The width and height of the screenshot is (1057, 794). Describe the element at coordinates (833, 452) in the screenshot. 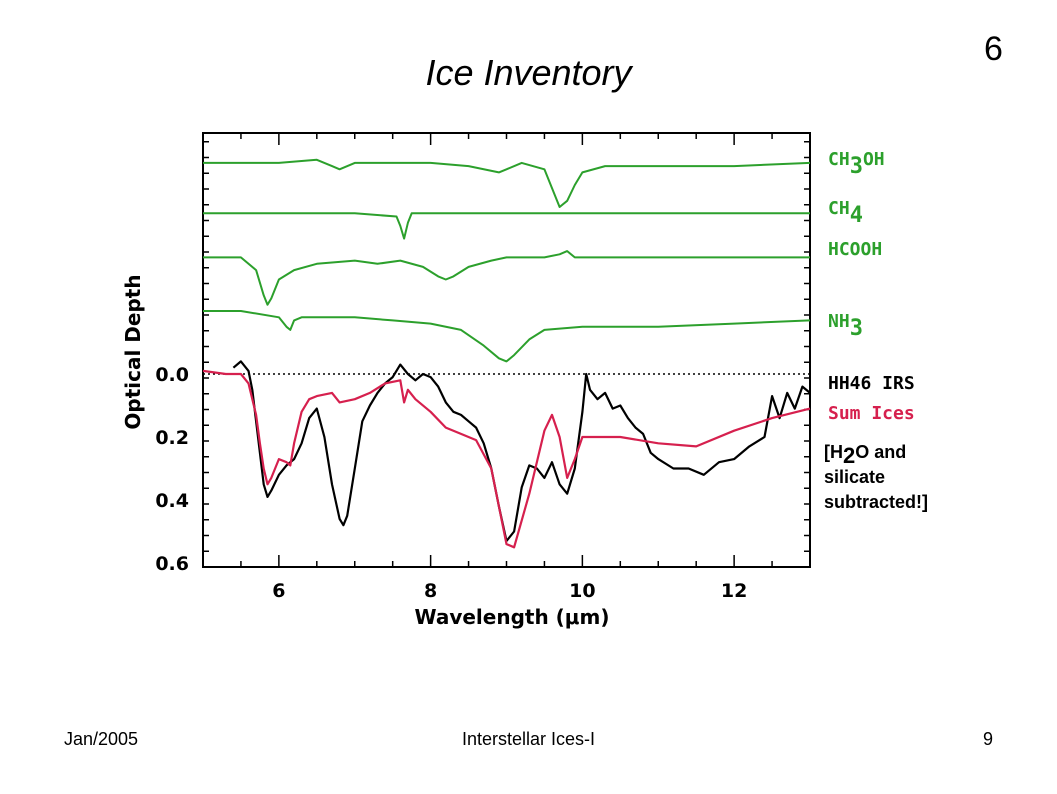

I see `note-open: [H` at that location.